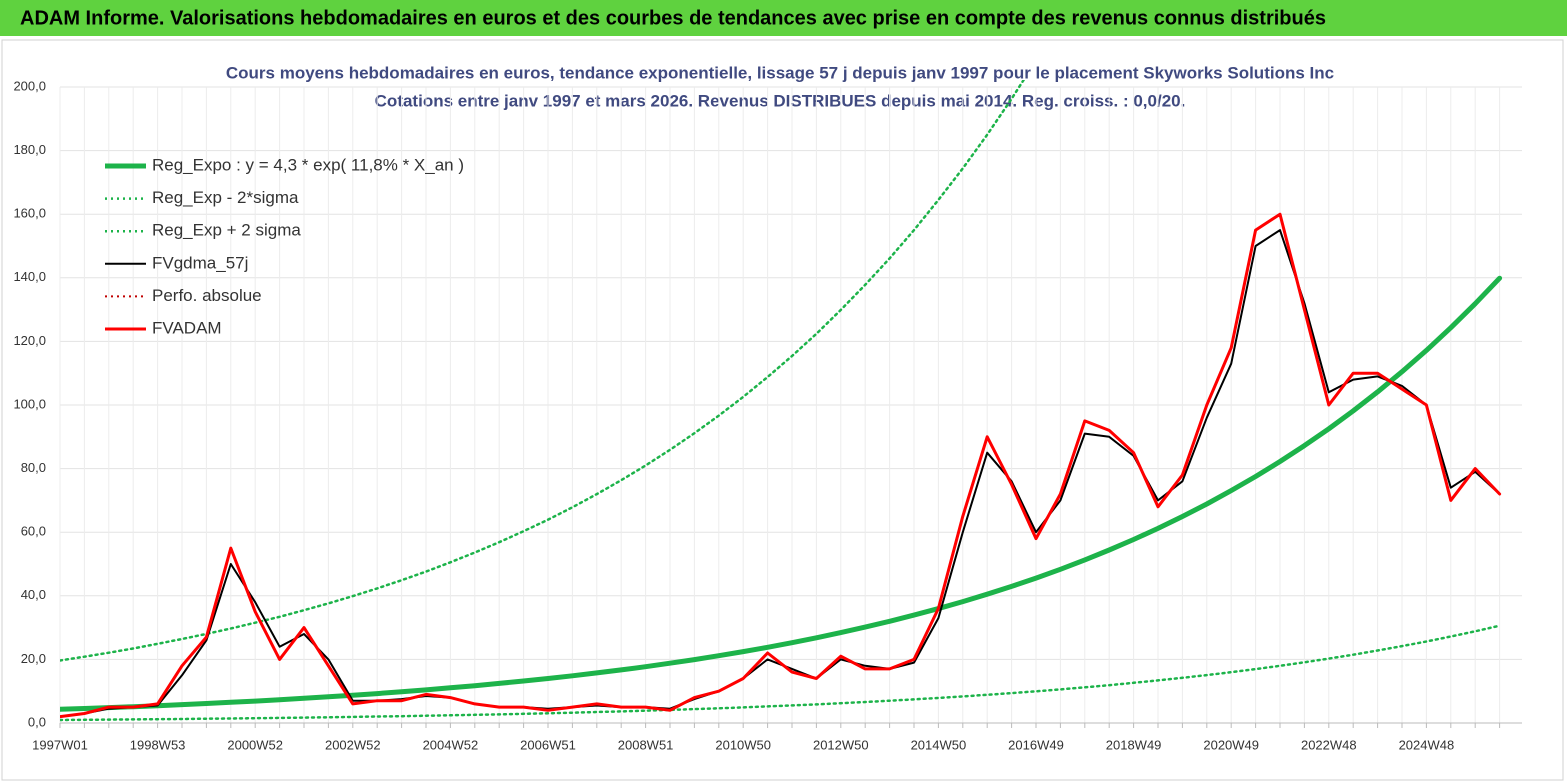 This screenshot has width=1567, height=783. I want to click on header-bar, so click(783, 18).